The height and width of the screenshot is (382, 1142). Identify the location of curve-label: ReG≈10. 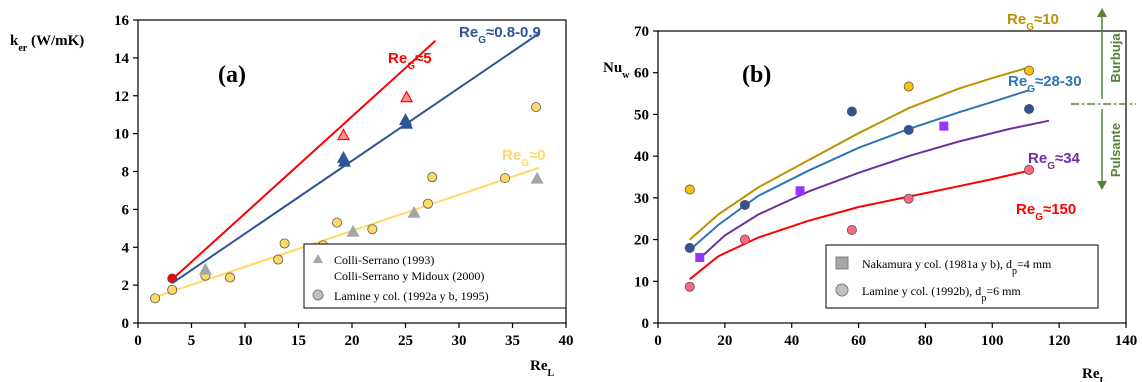
(1033, 22).